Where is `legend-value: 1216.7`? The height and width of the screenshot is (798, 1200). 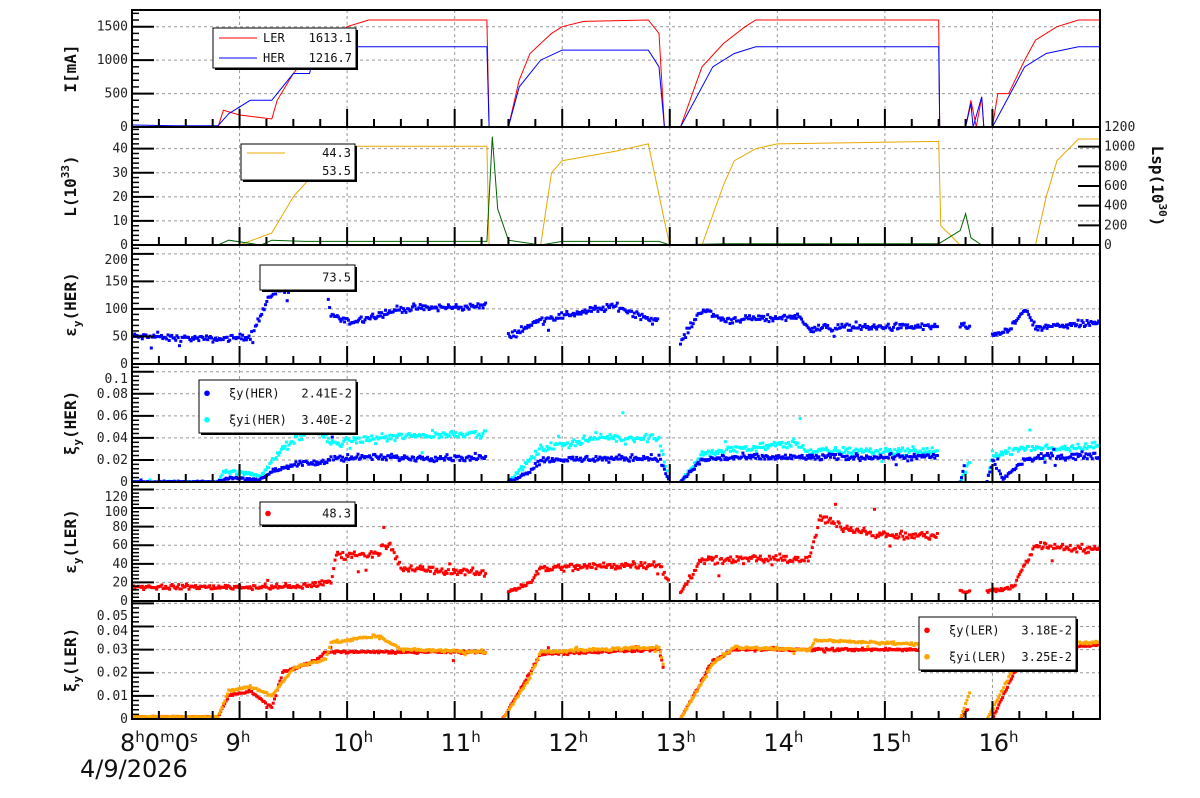 legend-value: 1216.7 is located at coordinates (330, 58).